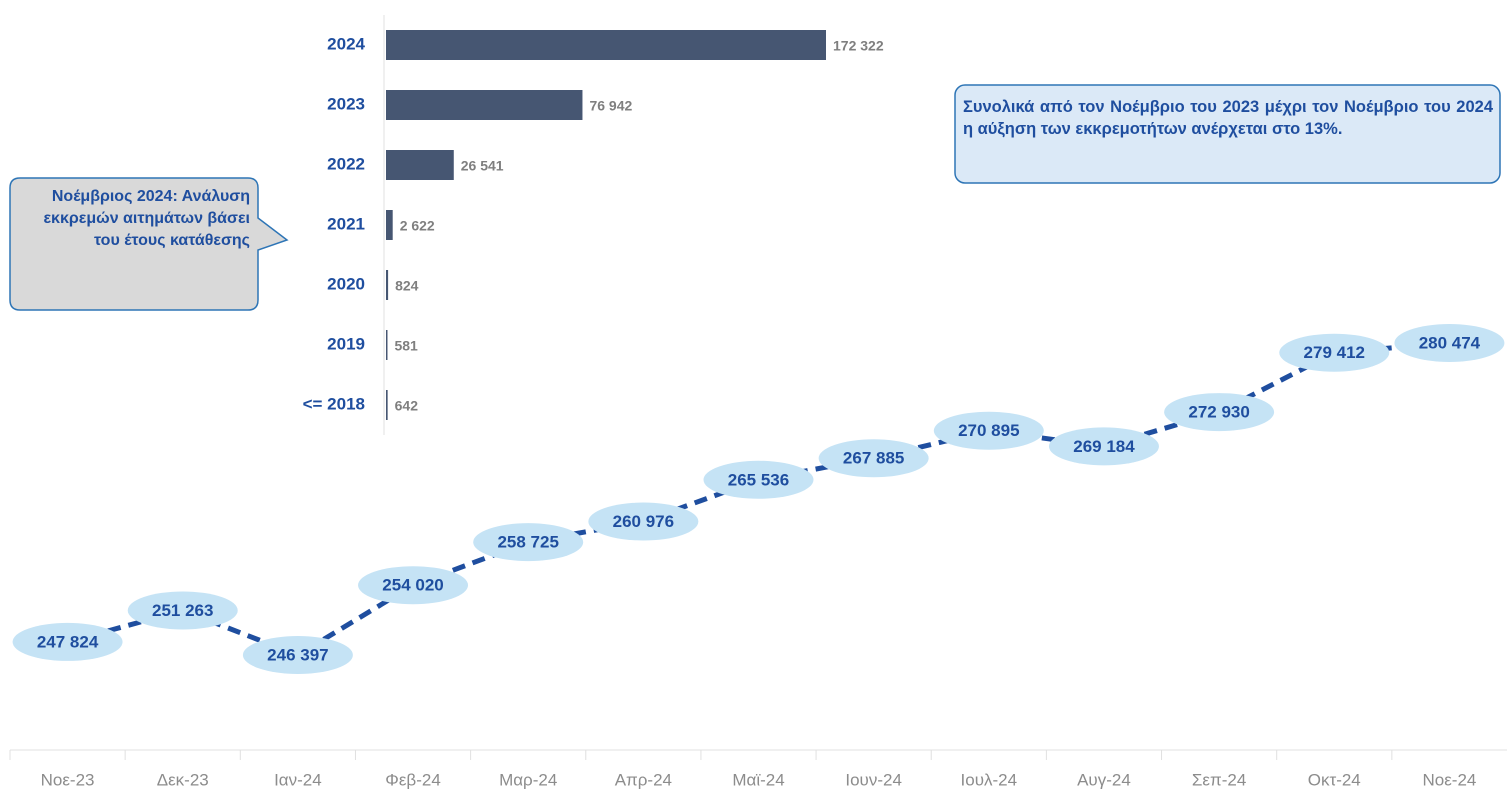 This screenshot has width=1507, height=793. I want to click on value-label: 265 536, so click(758, 479).